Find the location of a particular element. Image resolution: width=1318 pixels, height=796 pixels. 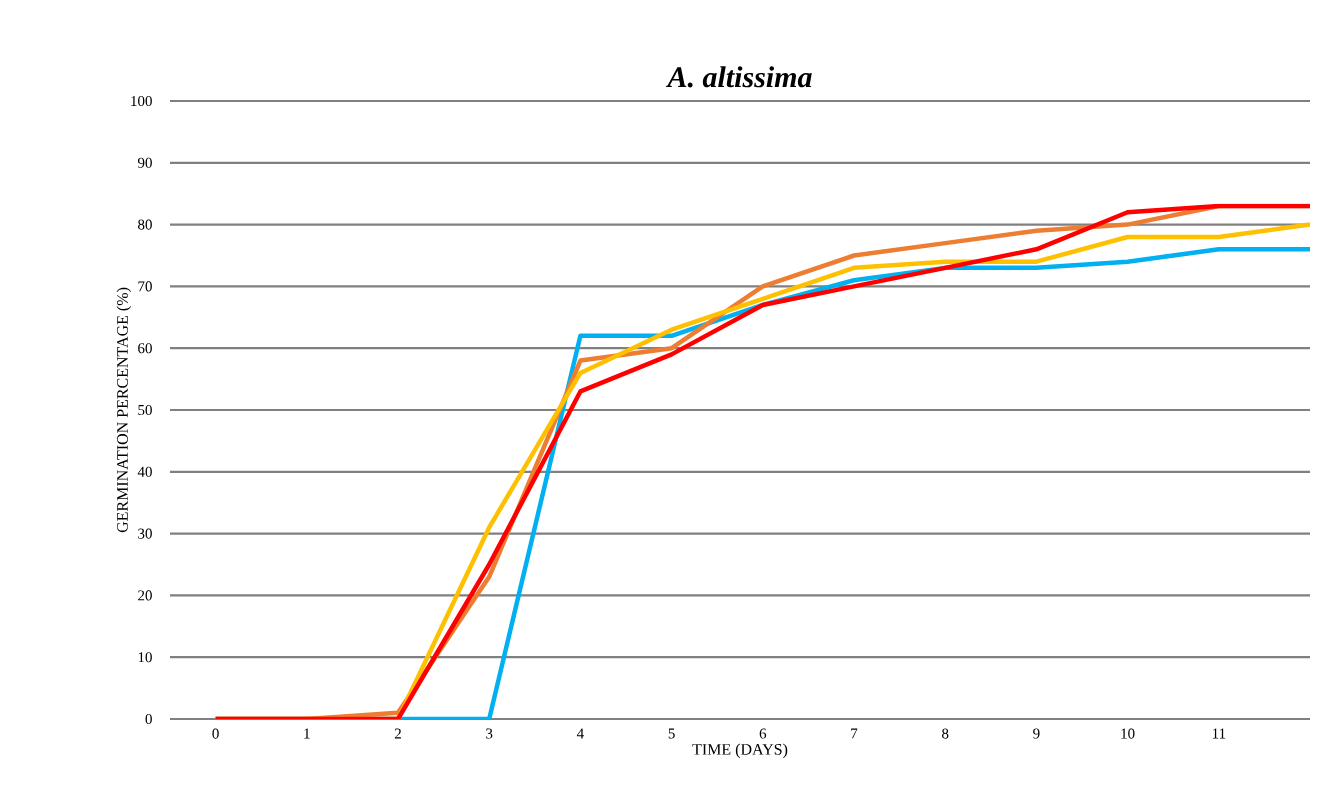

x-tick-label: 2 is located at coordinates (397, 733).